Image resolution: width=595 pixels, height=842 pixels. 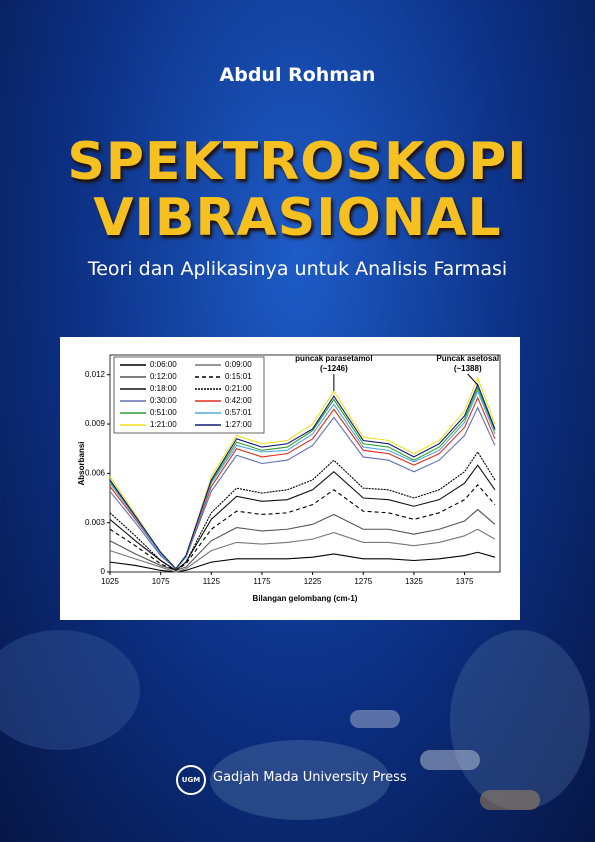 What do you see at coordinates (305, 598) in the screenshot?
I see `x-axis-label: Bilangan gelombang (cm-1)` at bounding box center [305, 598].